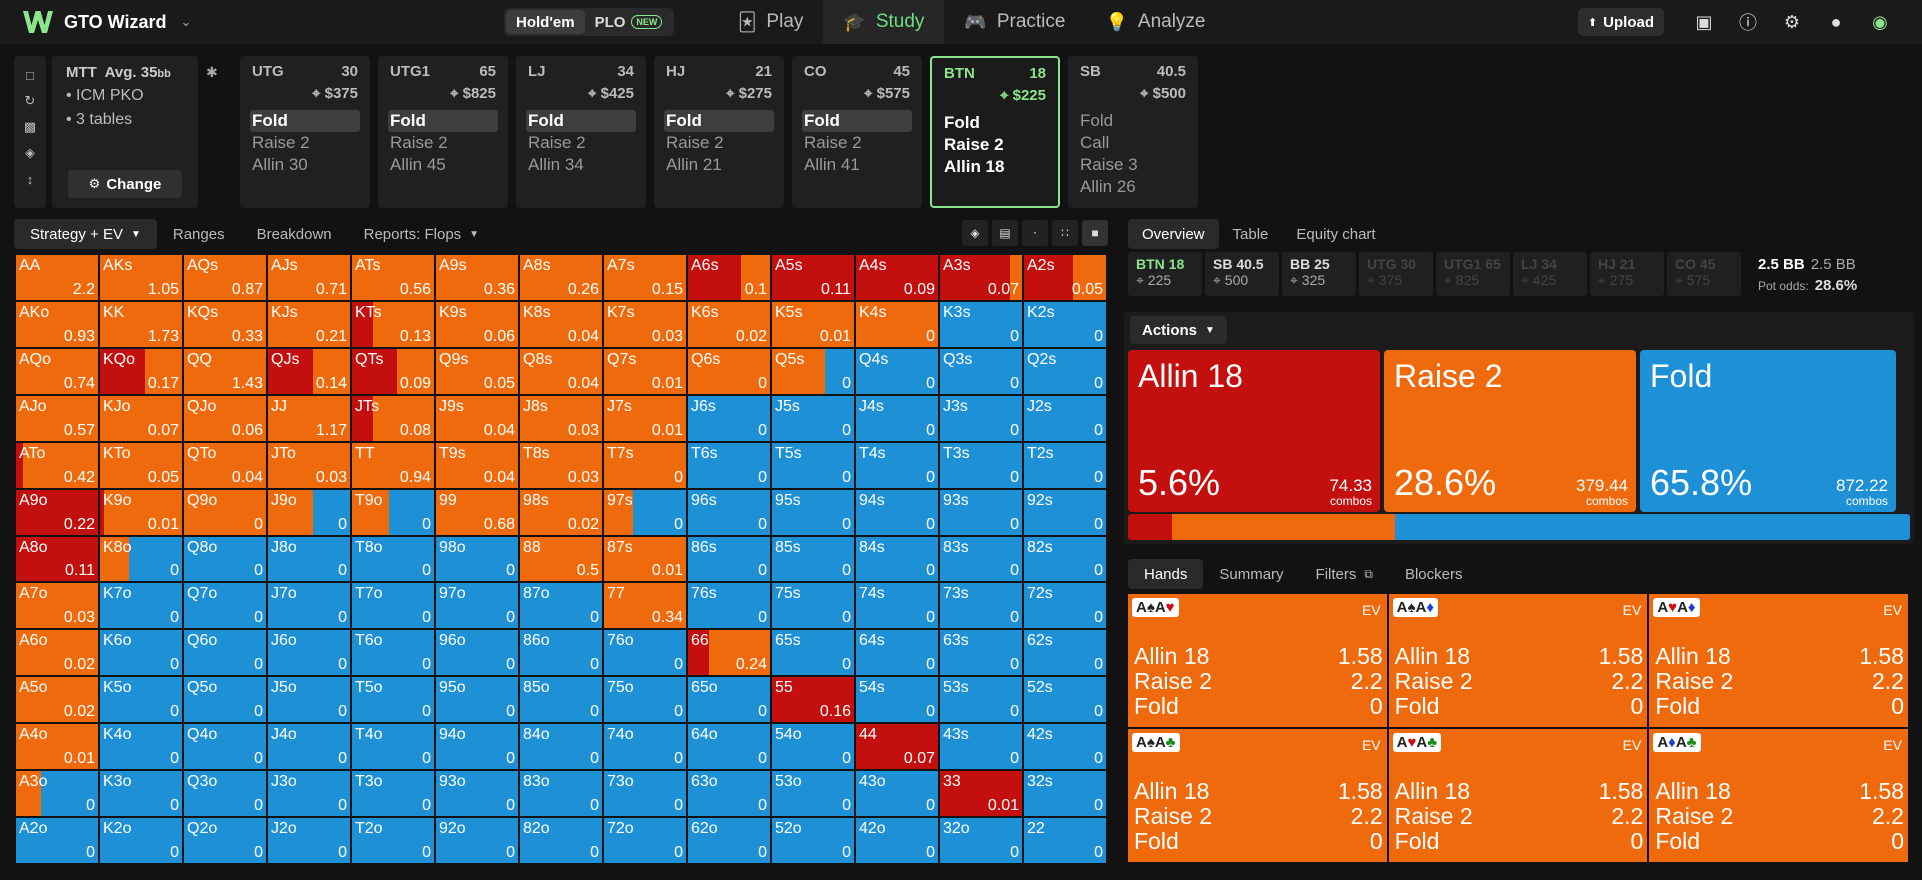  Describe the element at coordinates (813, 418) in the screenshot. I see `hand-cell: J5s 0` at that location.